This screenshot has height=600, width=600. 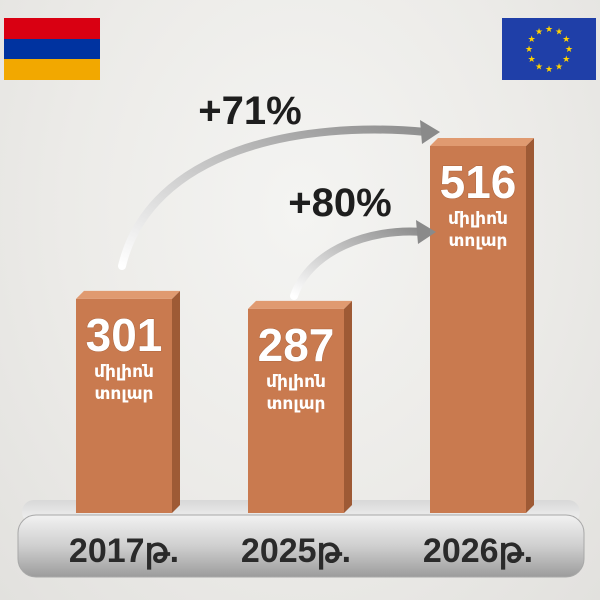 What do you see at coordinates (339, 203) in the screenshot?
I see `growth-annotation-label: +80%` at bounding box center [339, 203].